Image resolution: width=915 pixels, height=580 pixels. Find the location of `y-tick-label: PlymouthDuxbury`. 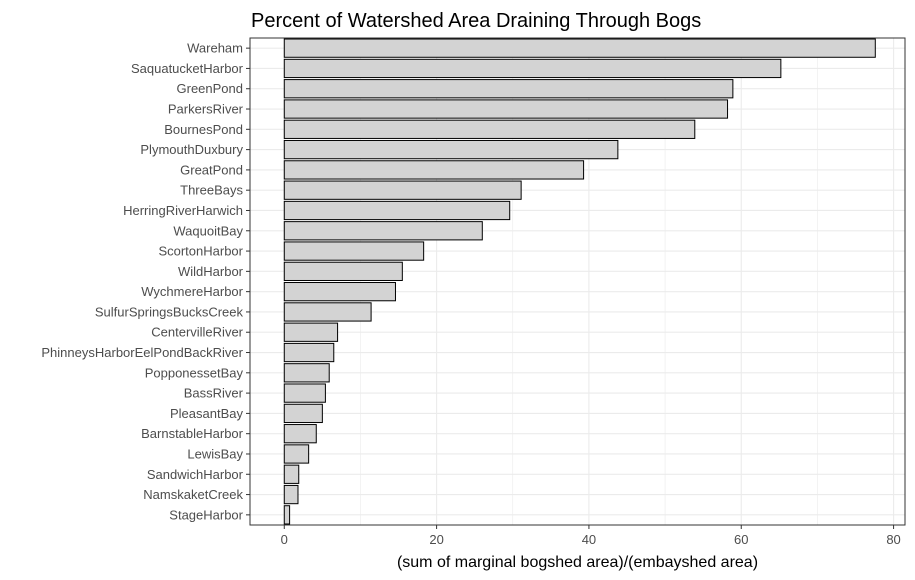

y-tick-label: PlymouthDuxbury is located at coordinates (191, 149).